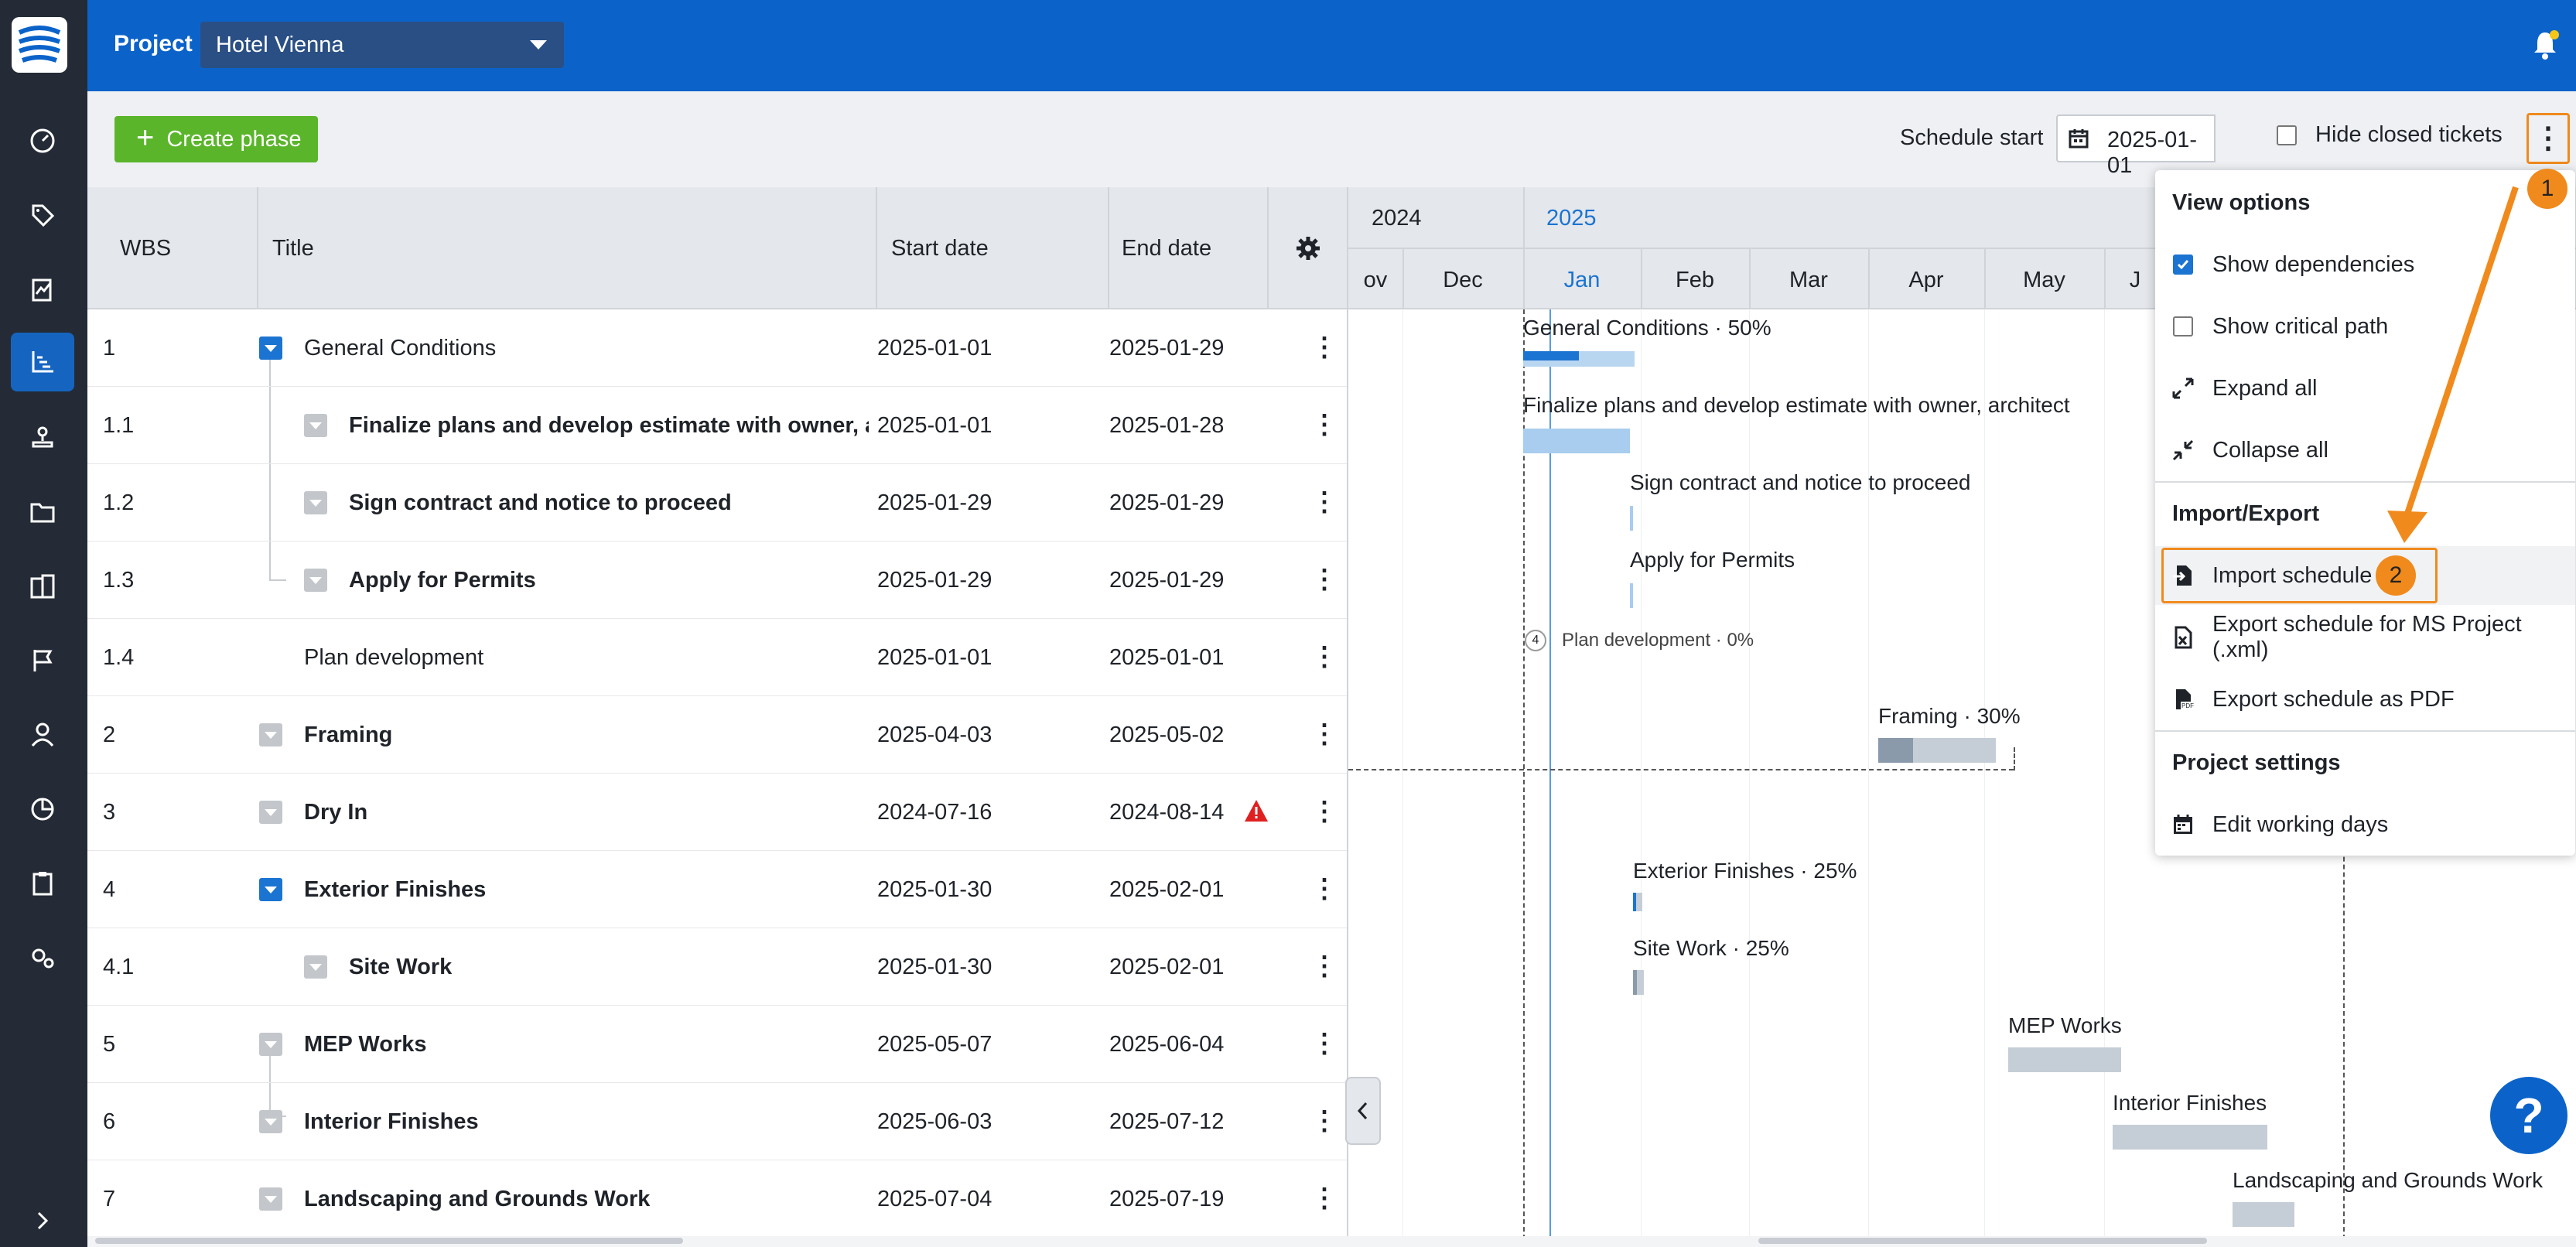 The height and width of the screenshot is (1247, 2576). Describe the element at coordinates (1937, 750) in the screenshot. I see `gantt-bar-framing` at that location.